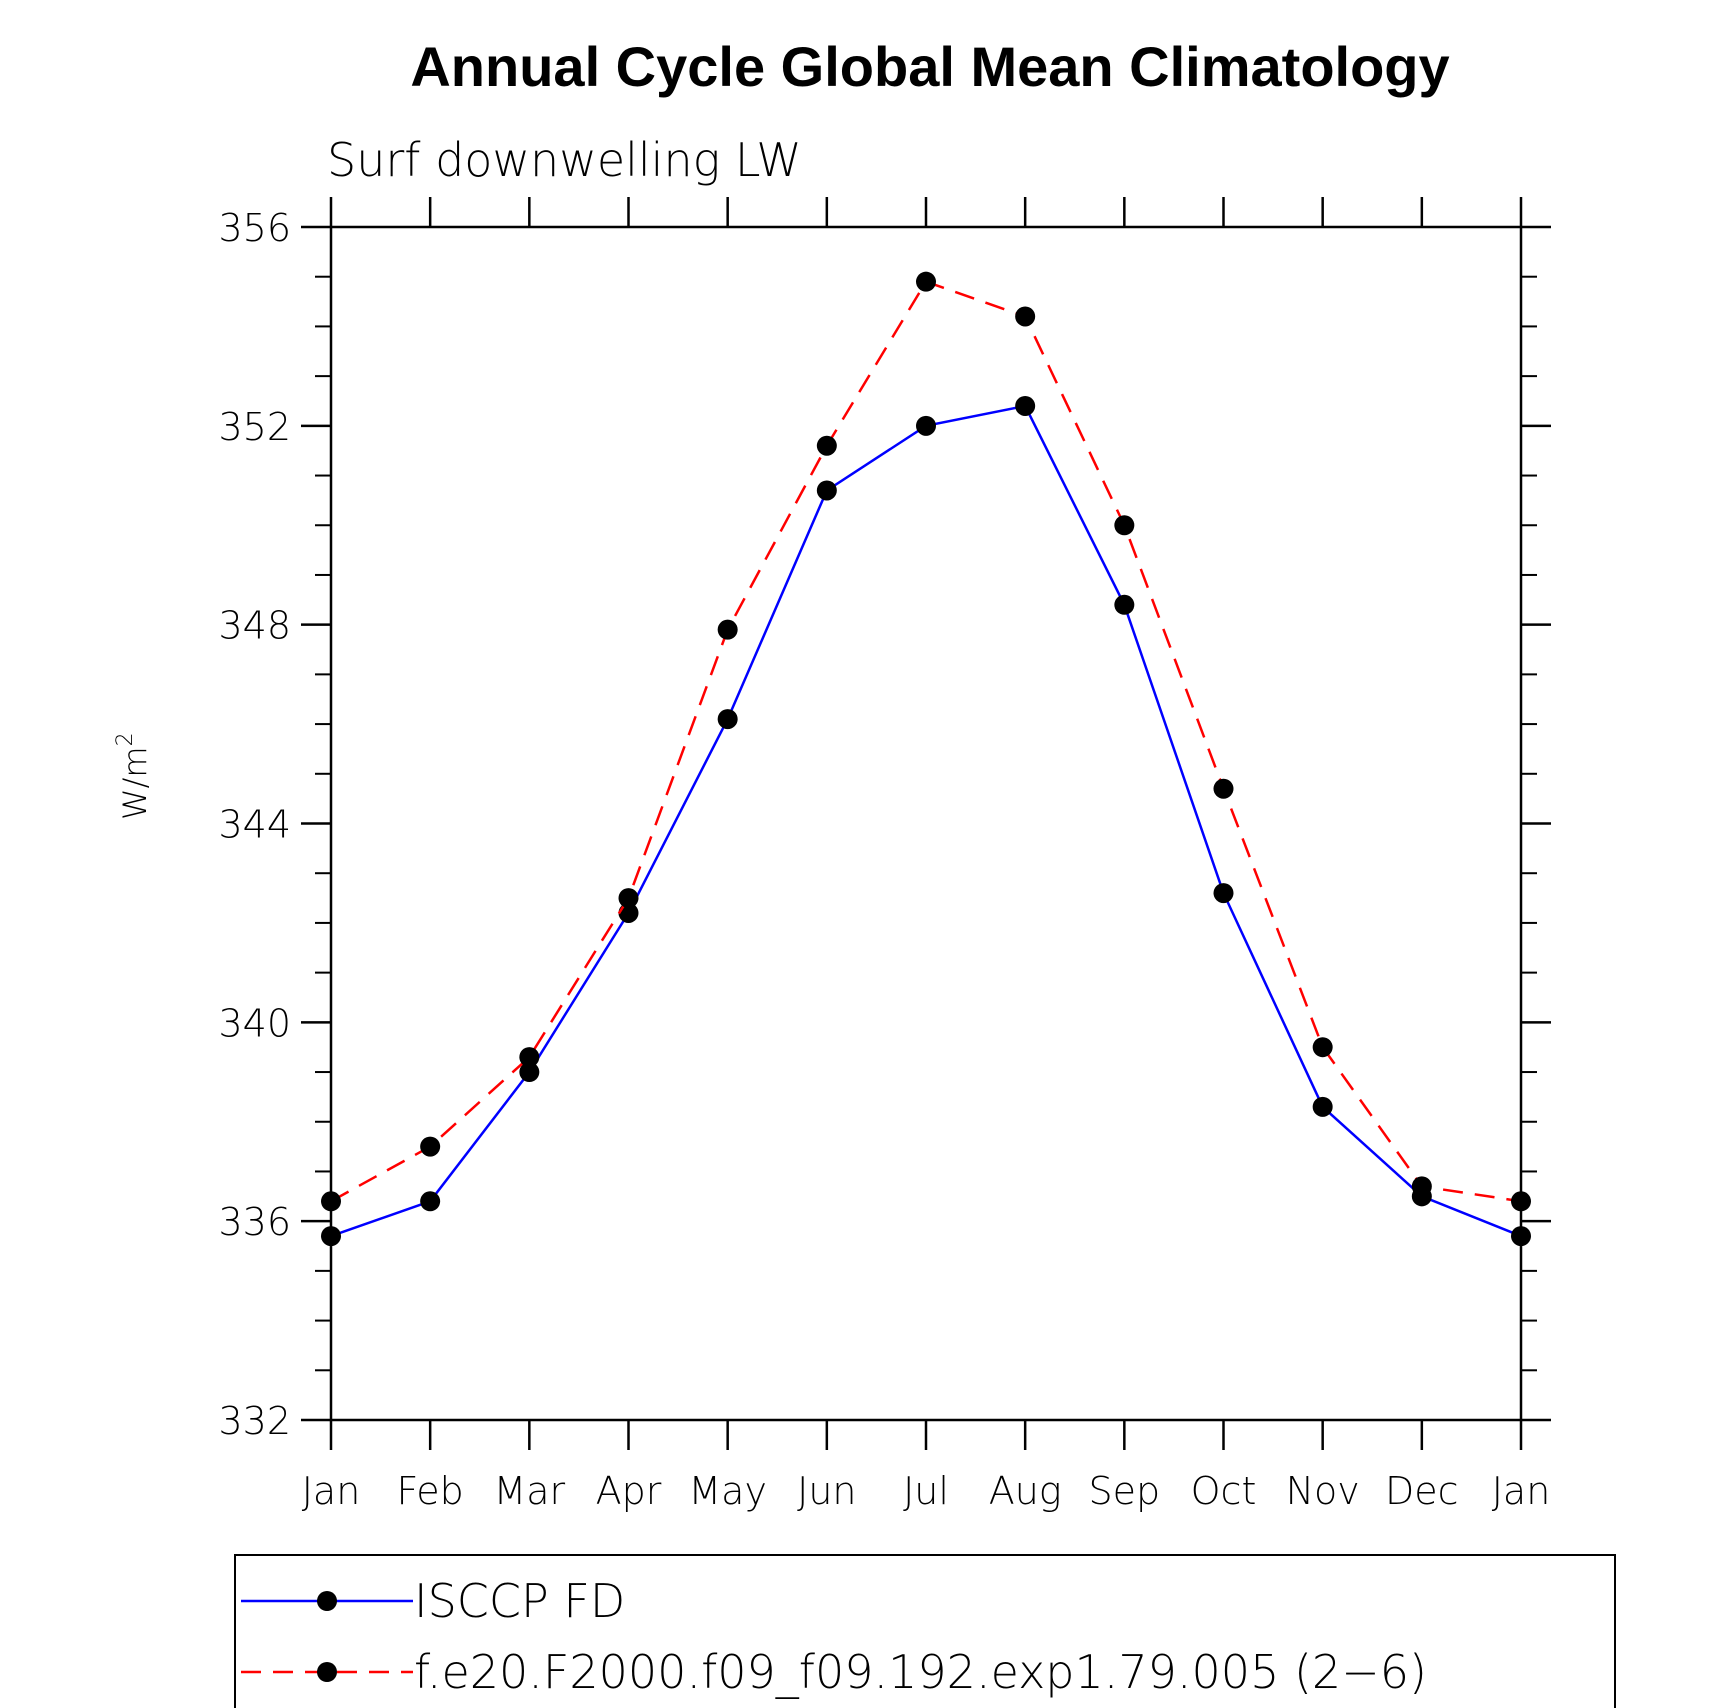 The width and height of the screenshot is (1710, 1708). I want to click on x-tick-label: Aug, so click(1025, 1491).